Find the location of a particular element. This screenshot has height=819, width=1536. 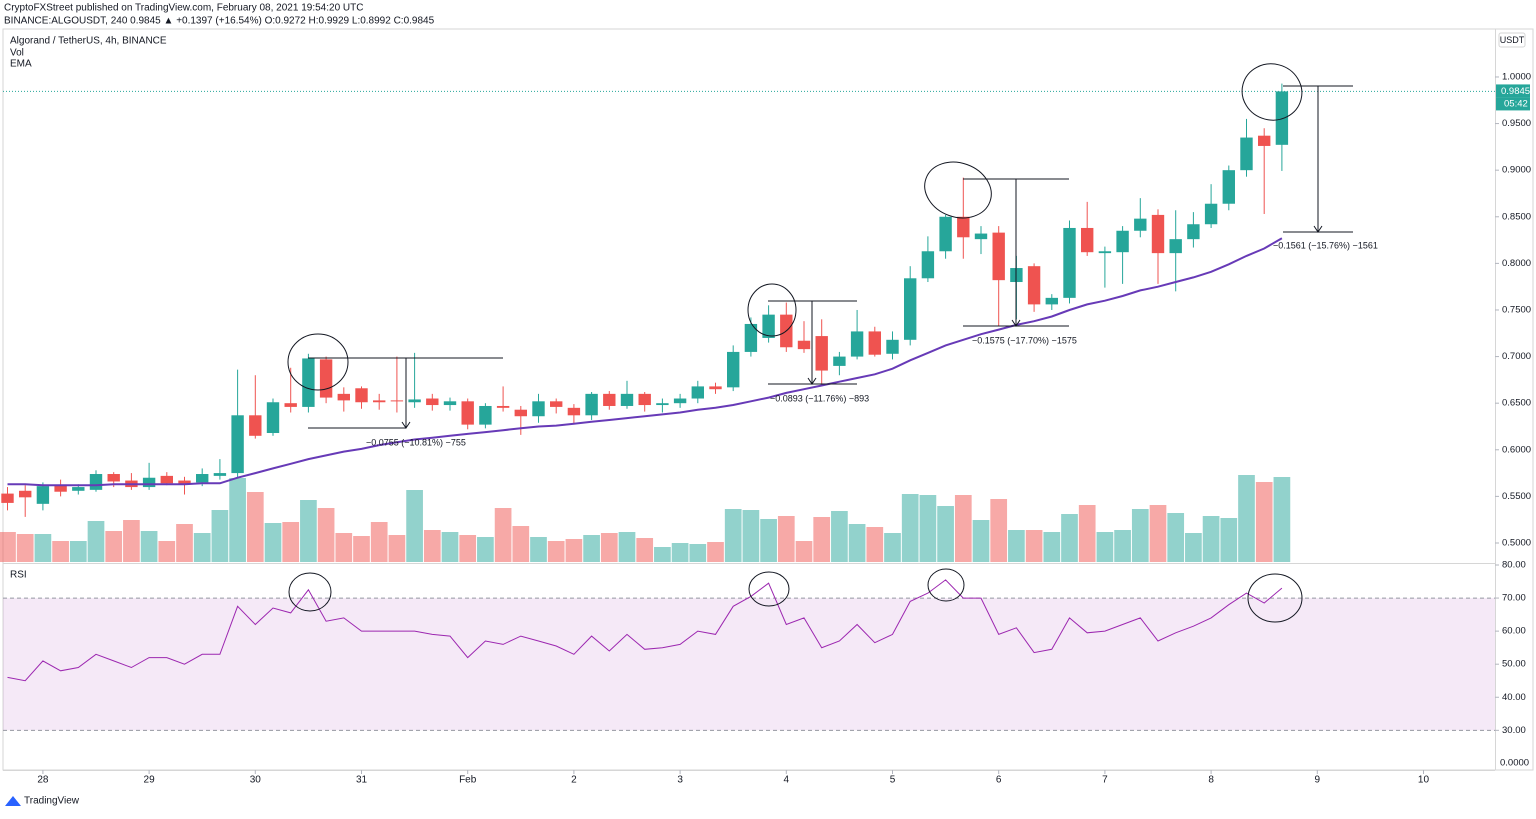

pane-title: Algorand / TetherUS, 4h, BINANCE is located at coordinates (88, 41).